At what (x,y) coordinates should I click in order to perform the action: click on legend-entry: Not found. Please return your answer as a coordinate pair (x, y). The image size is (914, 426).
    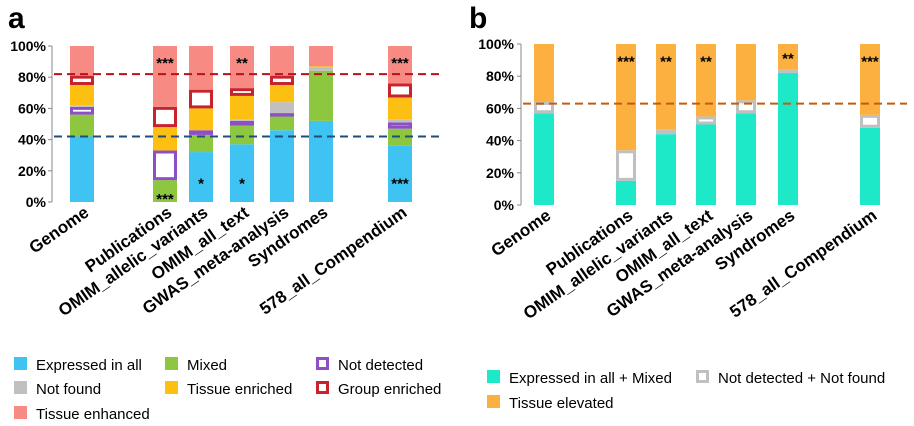
    Looking at the image, I should click on (68, 389).